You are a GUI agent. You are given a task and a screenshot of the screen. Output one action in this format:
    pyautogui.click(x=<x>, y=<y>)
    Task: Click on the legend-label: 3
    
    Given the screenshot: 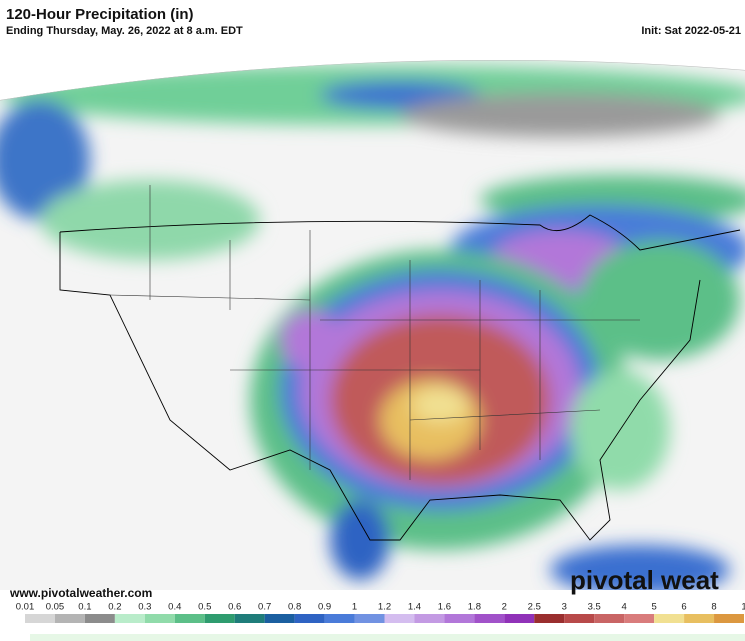 What is the action you would take?
    pyautogui.click(x=564, y=607)
    